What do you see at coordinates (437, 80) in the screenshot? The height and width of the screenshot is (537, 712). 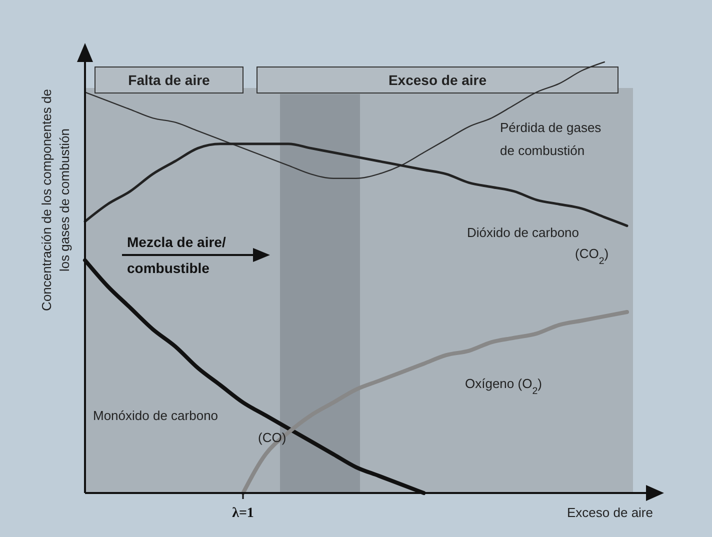 I see `annotation: Exceso de aire` at bounding box center [437, 80].